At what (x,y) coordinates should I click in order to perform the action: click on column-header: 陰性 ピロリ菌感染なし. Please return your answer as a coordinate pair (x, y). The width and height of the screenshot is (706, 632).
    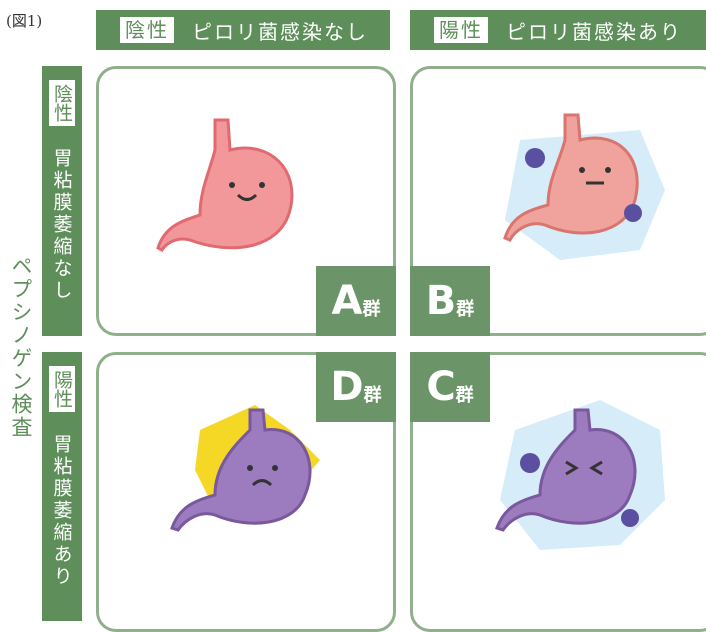
    Looking at the image, I should click on (243, 30).